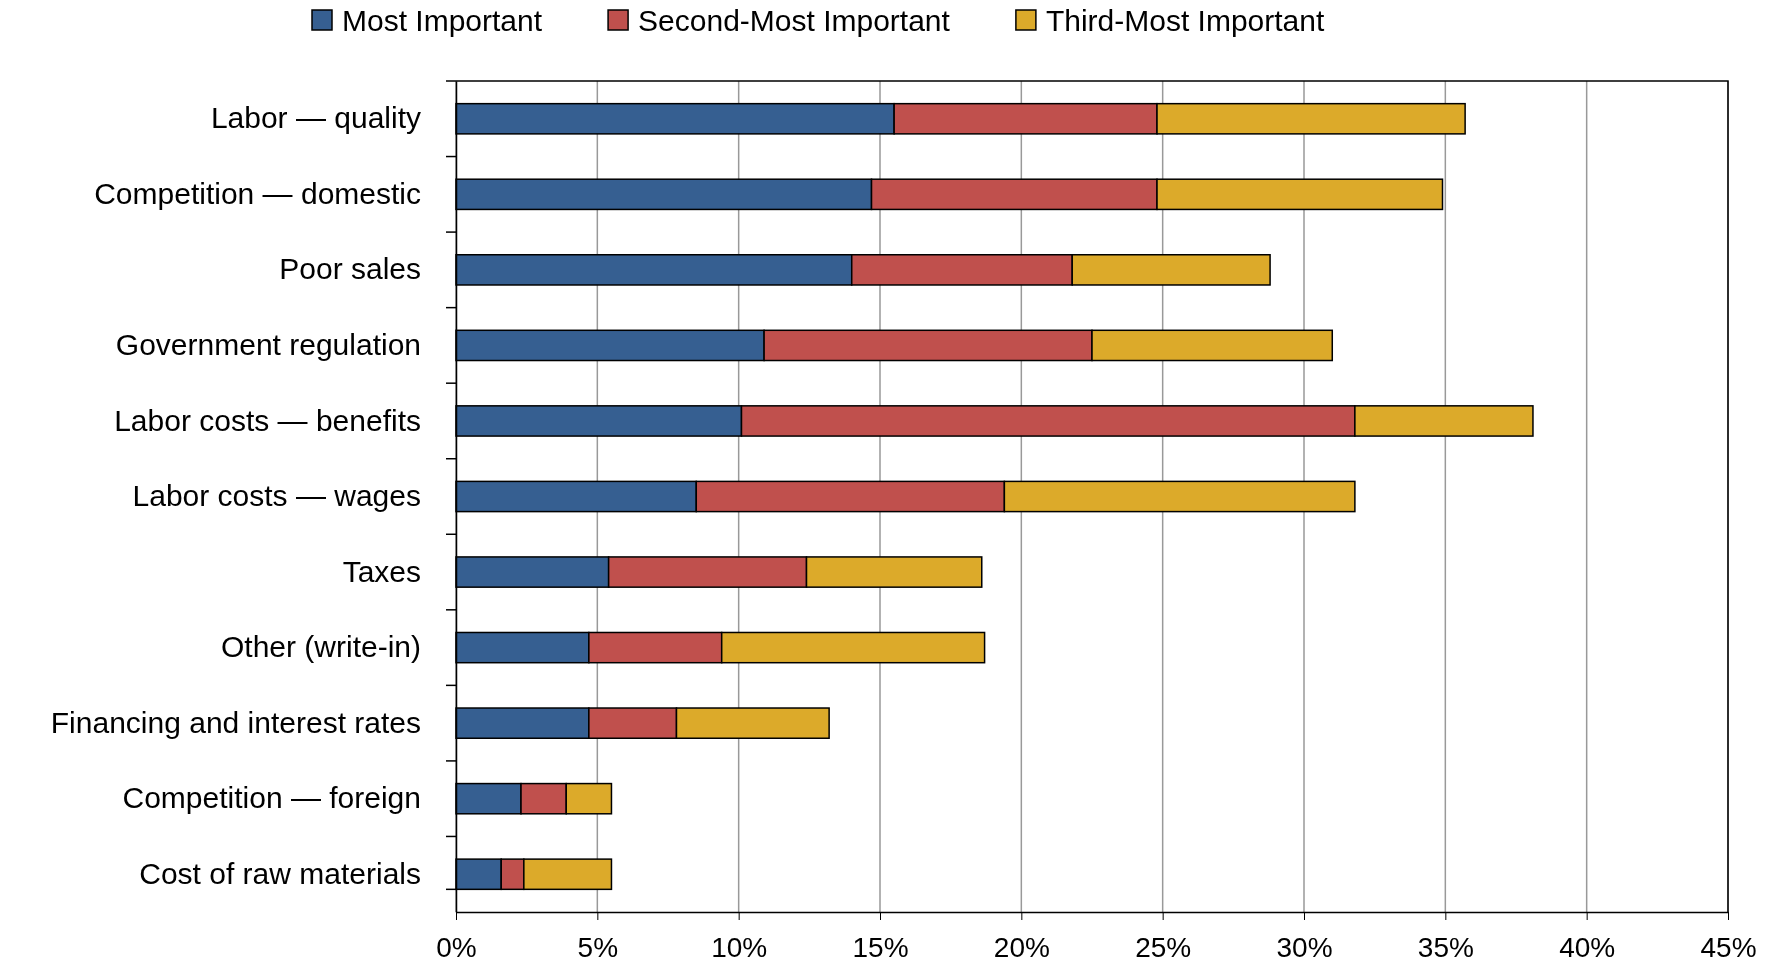 Image resolution: width=1768 pixels, height=980 pixels. I want to click on x-tick-label: 5%, so click(598, 947).